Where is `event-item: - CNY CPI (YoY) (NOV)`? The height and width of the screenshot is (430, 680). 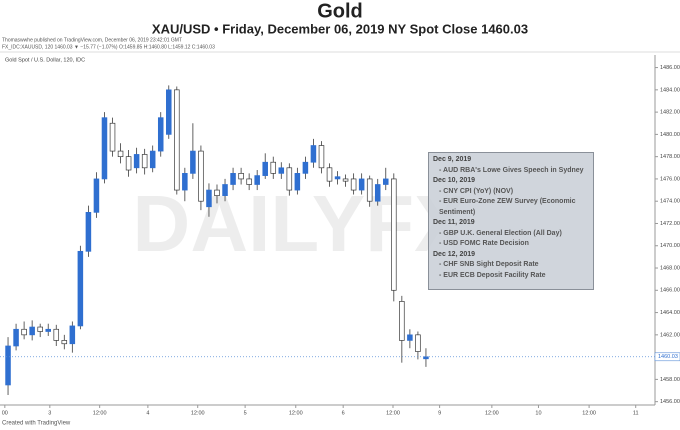 event-item: - CNY CPI (YoY) (NOV) is located at coordinates (476, 191).